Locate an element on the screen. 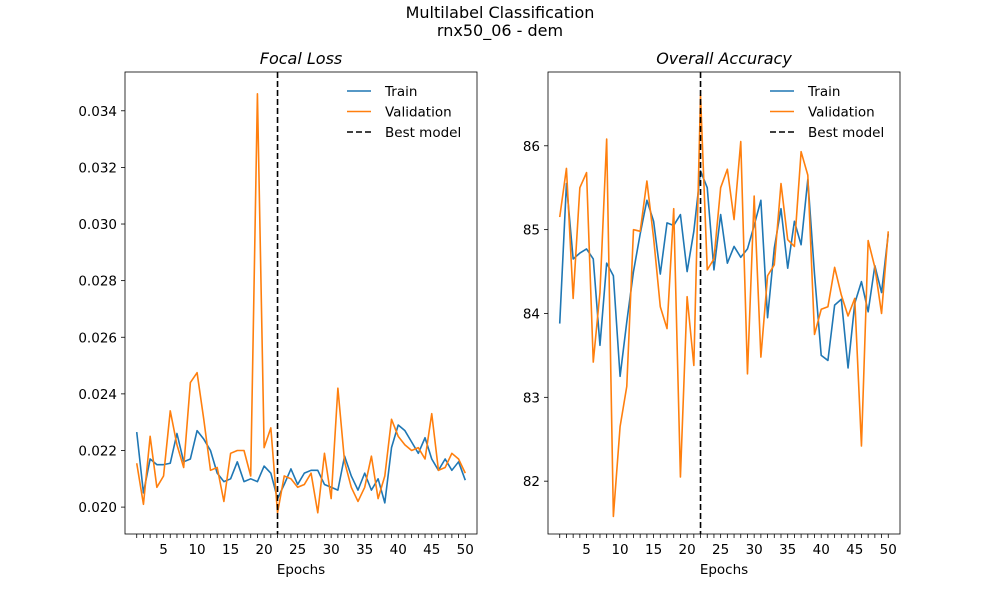  overall-accuracy-legend: Train Validation Best model is located at coordinates (827, 112).